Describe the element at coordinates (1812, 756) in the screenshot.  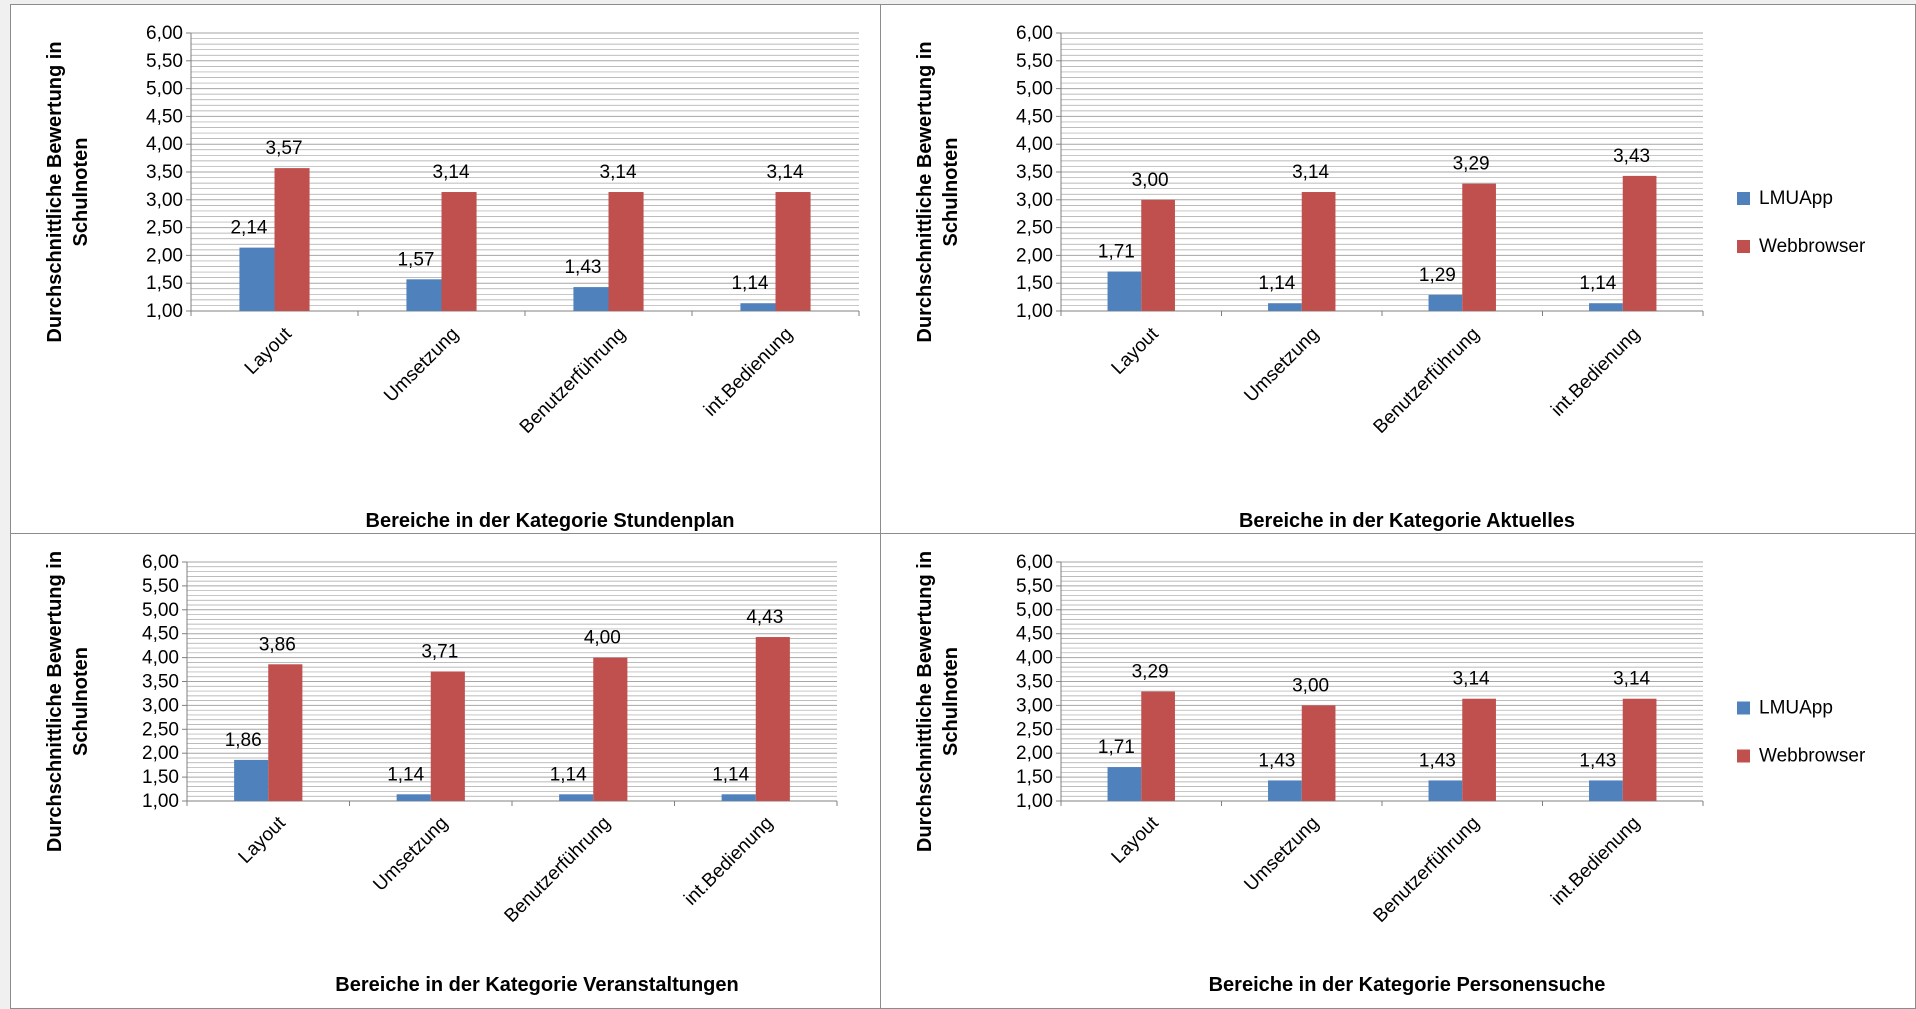
I see `legend-label-webbrowser: Webbrowser` at that location.